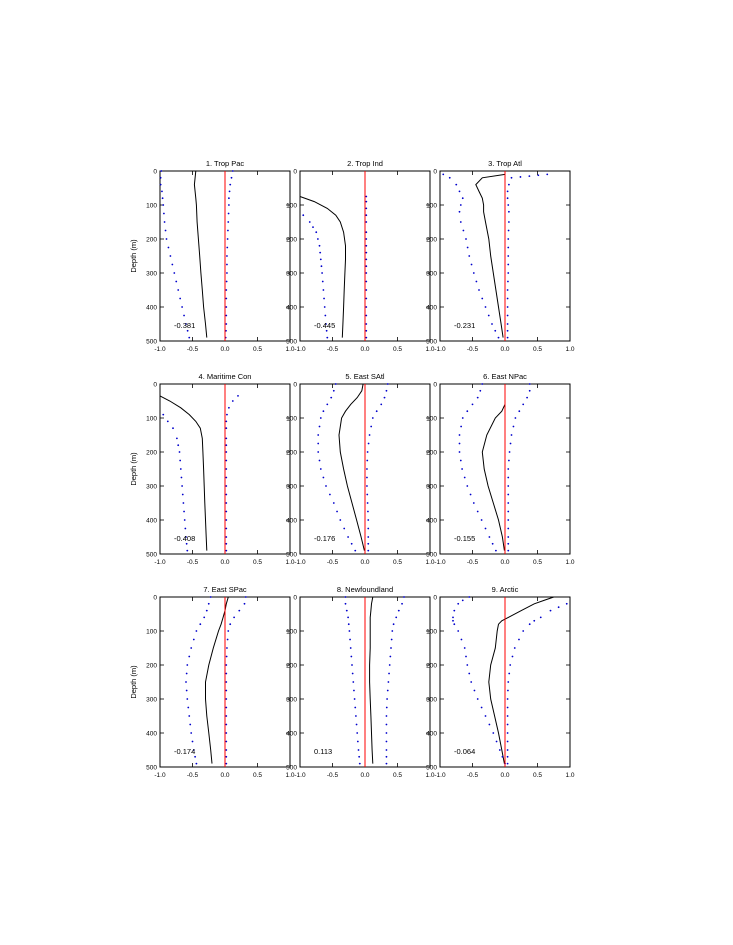  Describe the element at coordinates (257, 775) in the screenshot. I see `x-tick-label: 0.5` at that location.